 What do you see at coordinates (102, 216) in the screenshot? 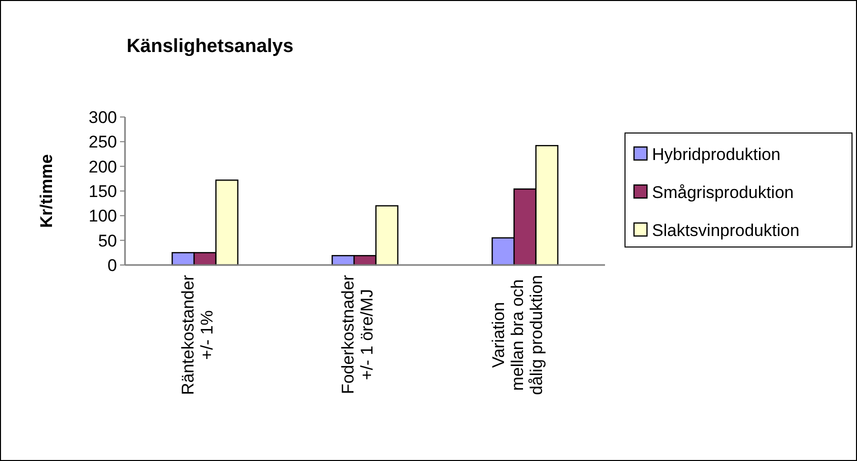
I see `y-tick-label: 100` at bounding box center [102, 216].